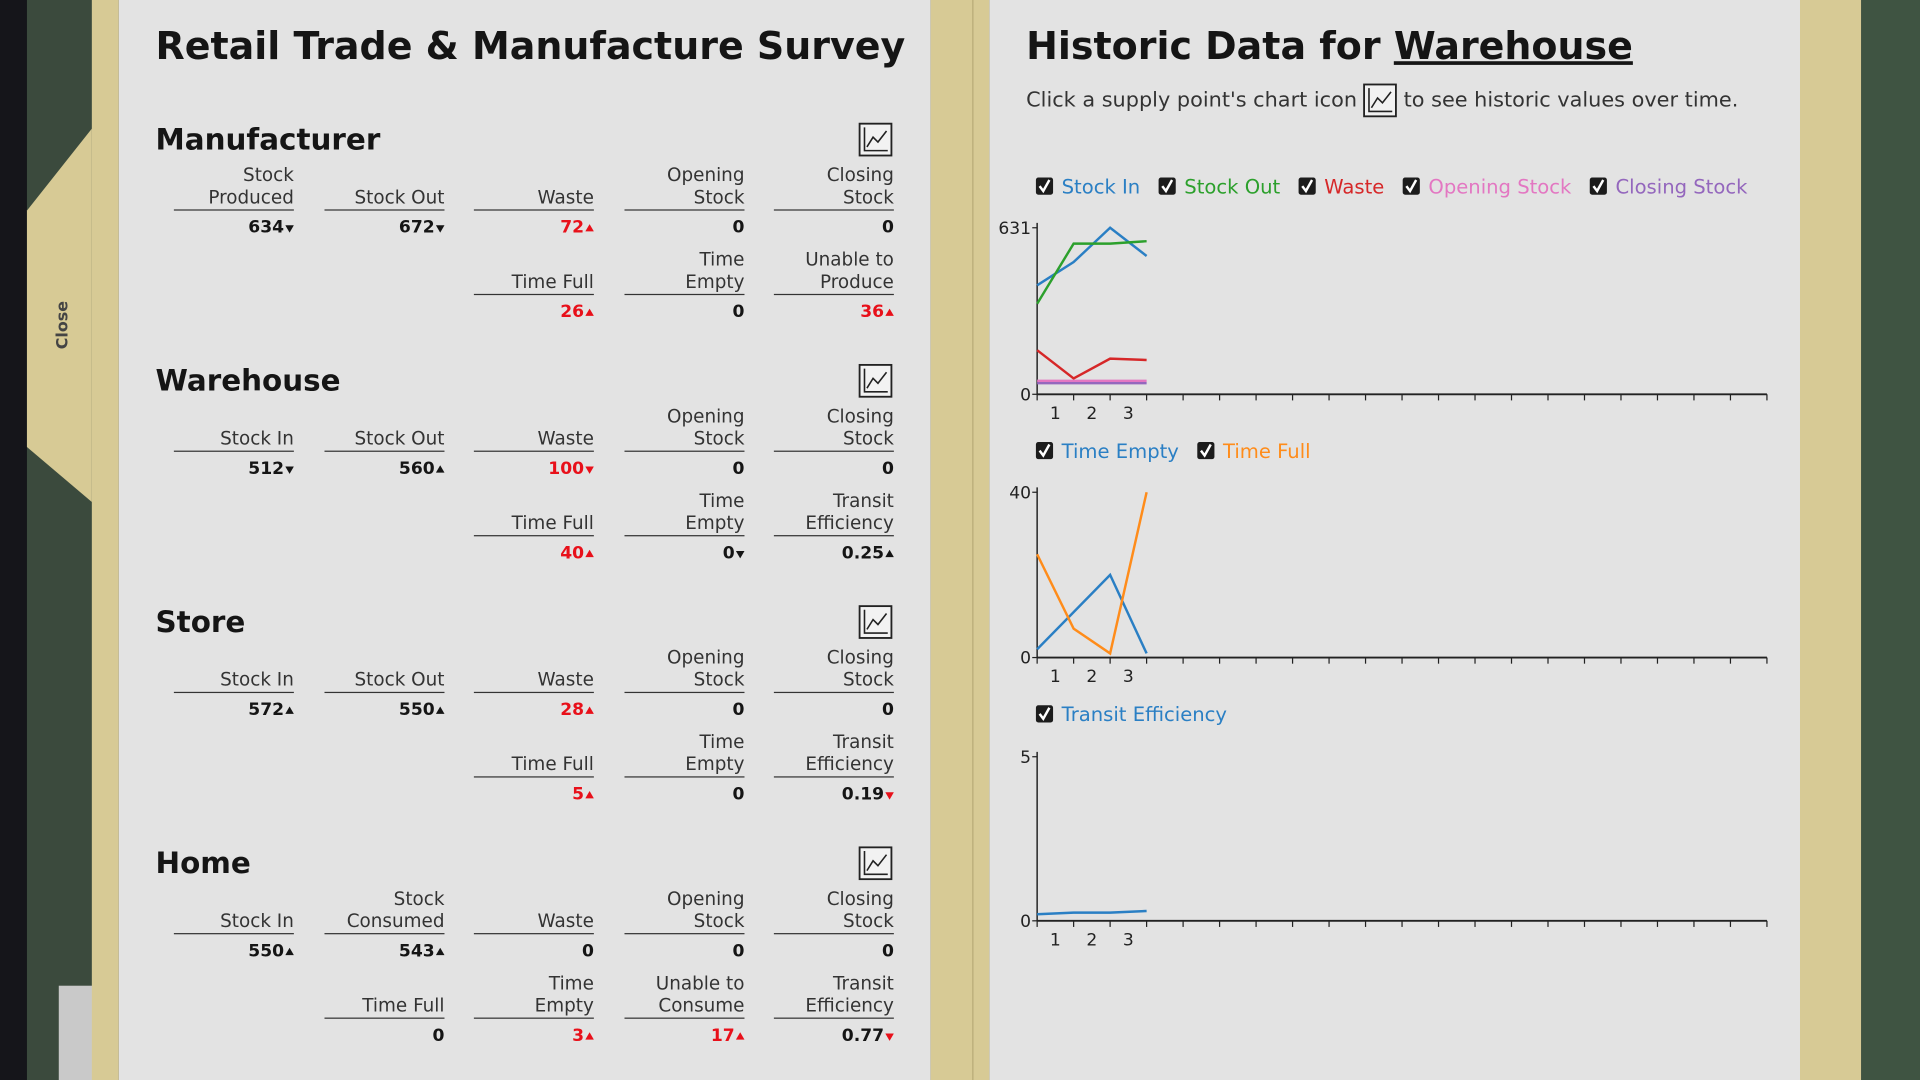 The width and height of the screenshot is (1920, 1080). What do you see at coordinates (1055, 677) in the screenshot?
I see `x-period-label: 1` at bounding box center [1055, 677].